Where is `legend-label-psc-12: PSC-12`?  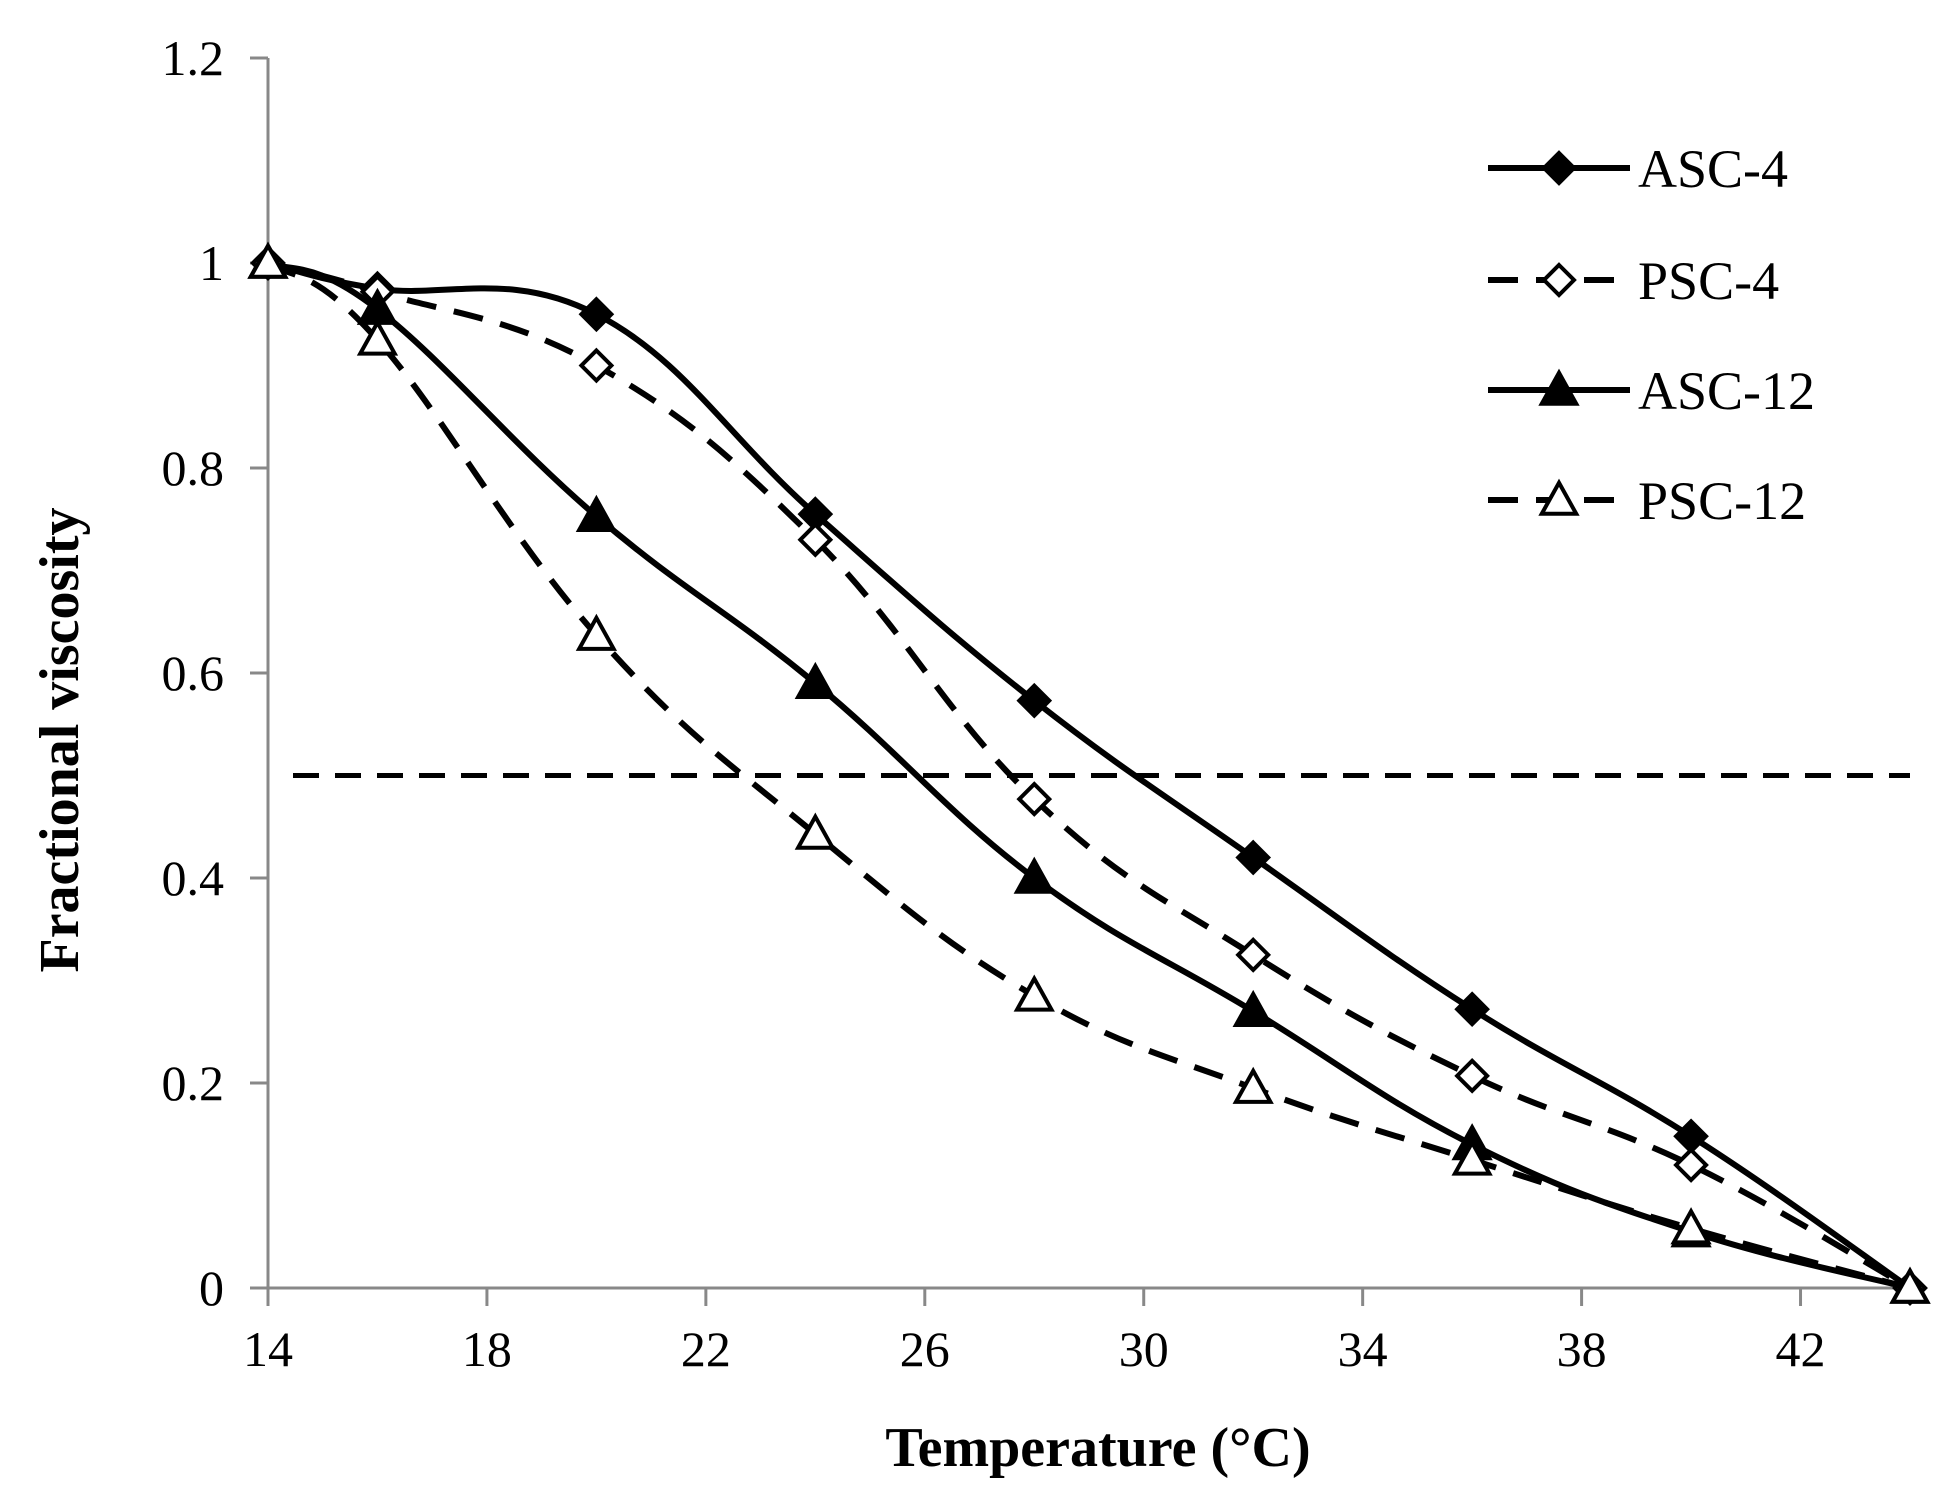
legend-label-psc-12: PSC-12 is located at coordinates (1722, 501).